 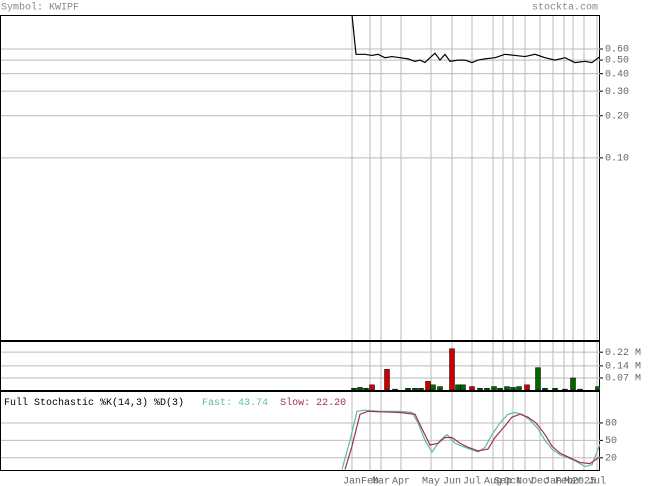 What do you see at coordinates (623, 367) in the screenshot?
I see `y-tick-label: 0.14 M` at bounding box center [623, 367].